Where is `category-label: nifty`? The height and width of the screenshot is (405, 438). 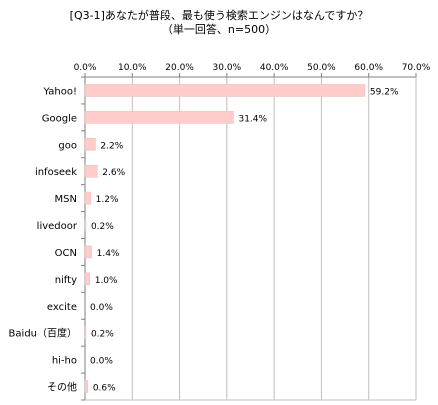 category-label: nifty is located at coordinates (66, 280).